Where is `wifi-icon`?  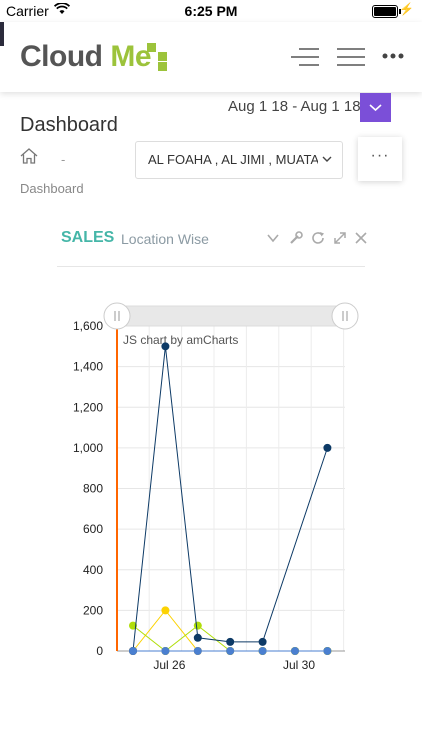
wifi-icon is located at coordinates (62, 8).